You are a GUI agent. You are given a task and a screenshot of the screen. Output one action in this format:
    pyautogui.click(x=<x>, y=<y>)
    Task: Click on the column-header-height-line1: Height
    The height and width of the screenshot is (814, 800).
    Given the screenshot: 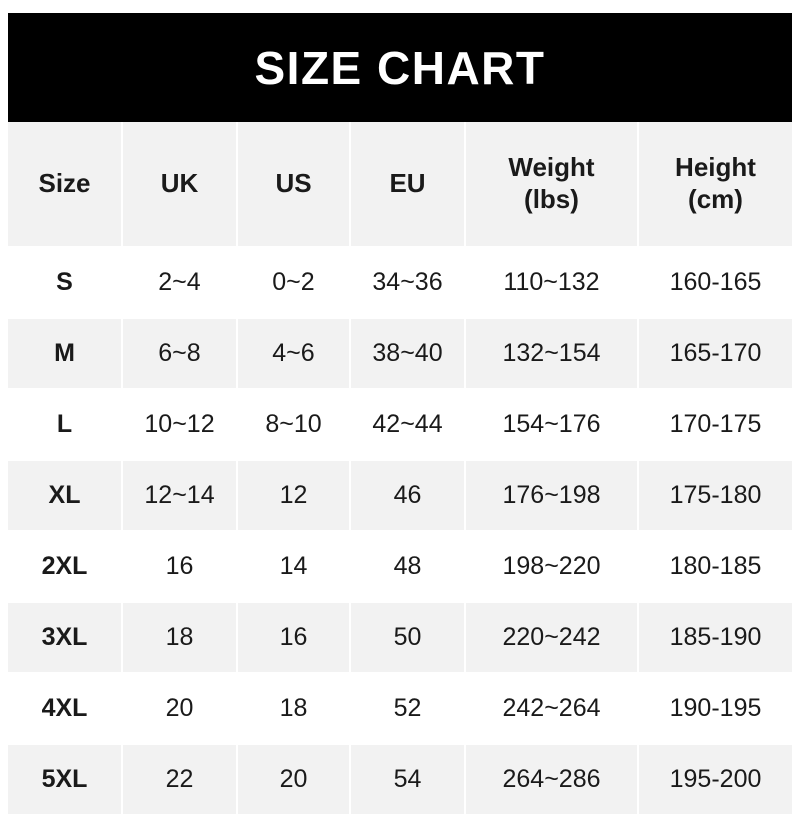 What is the action you would take?
    pyautogui.click(x=715, y=167)
    